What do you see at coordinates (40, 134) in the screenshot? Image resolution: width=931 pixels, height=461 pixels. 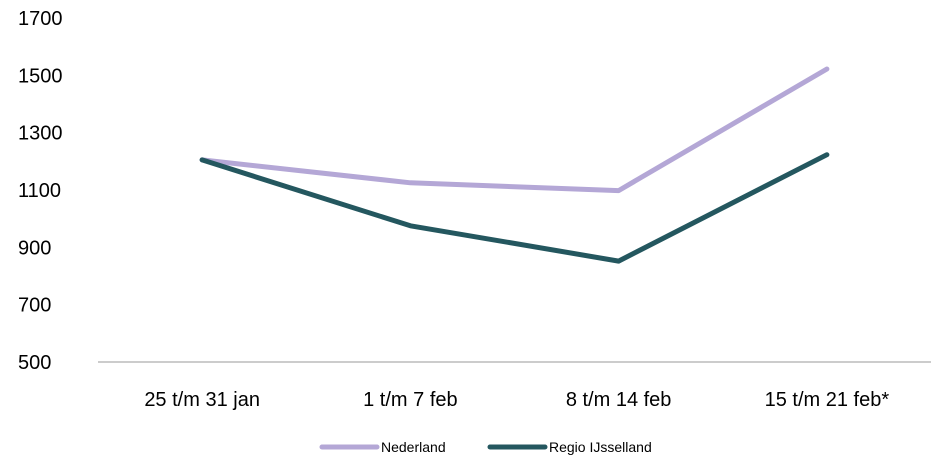 I see `y-tick-label: 1300` at bounding box center [40, 134].